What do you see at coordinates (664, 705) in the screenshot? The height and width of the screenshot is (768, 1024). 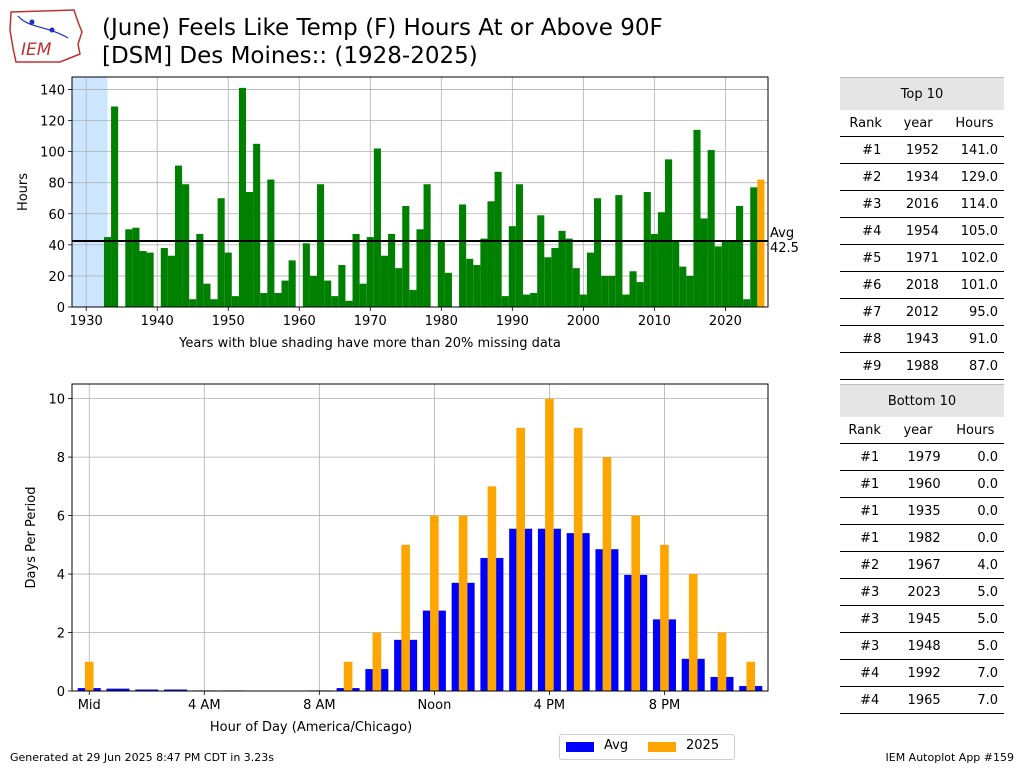 I see `x-tick-label: 8 PM` at bounding box center [664, 705].